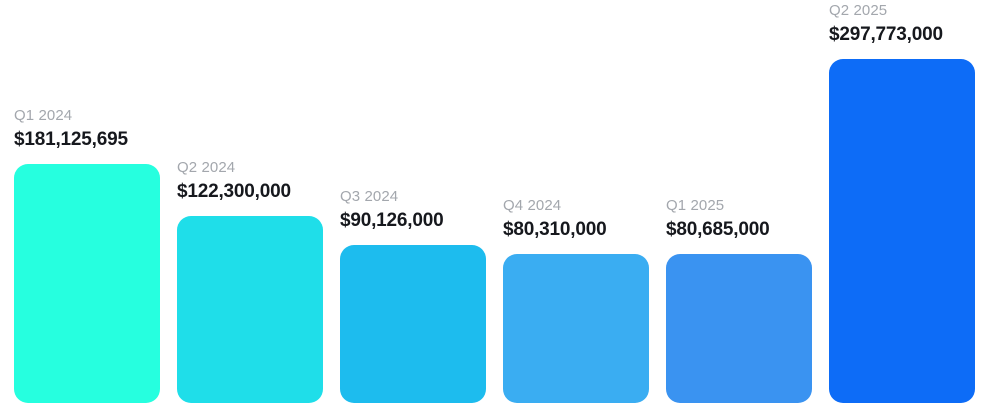 Image resolution: width=992 pixels, height=416 pixels. What do you see at coordinates (695, 205) in the screenshot?
I see `bar-category-label: Q1 2025` at bounding box center [695, 205].